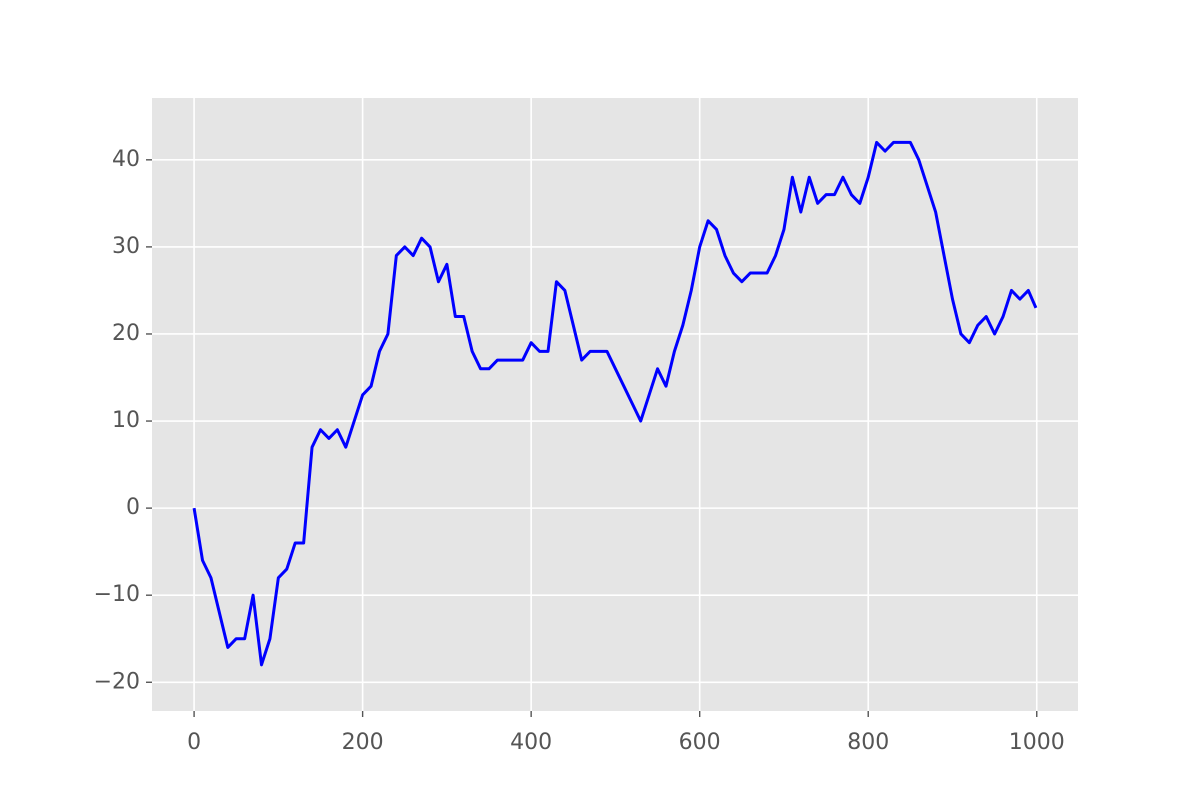 The image size is (1200, 800). What do you see at coordinates (126, 246) in the screenshot?
I see `y-tick-label: 30` at bounding box center [126, 246].